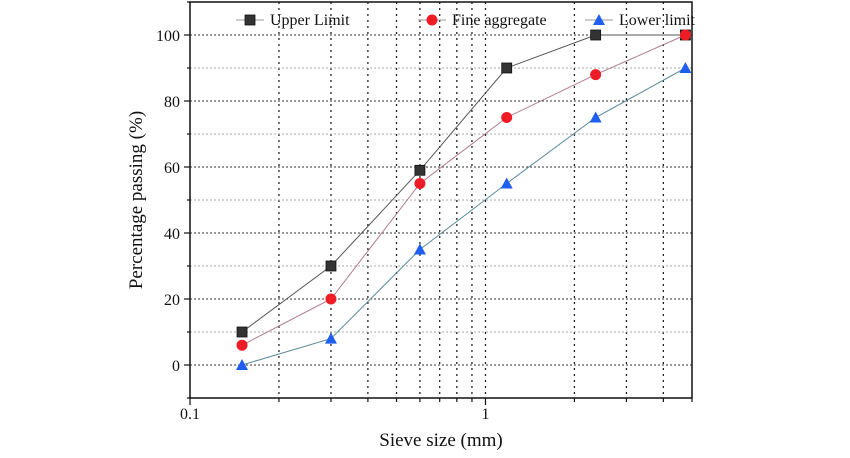 This screenshot has width=850, height=458. I want to click on legend-label-upper-limit: Upper Limit, so click(310, 20).